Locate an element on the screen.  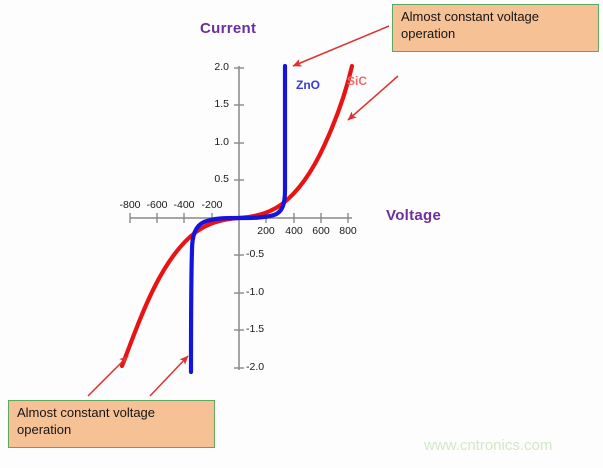
callout-top-constant-voltage: Almost constant voltage operation is located at coordinates (495, 28).